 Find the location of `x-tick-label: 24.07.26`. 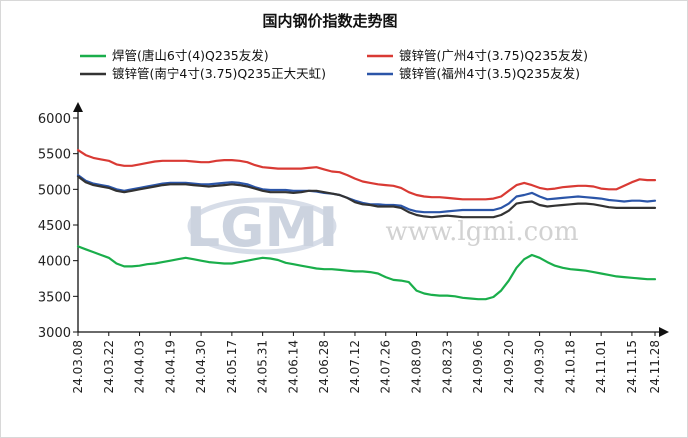

x-tick-label: 24.07.26 is located at coordinates (386, 366).